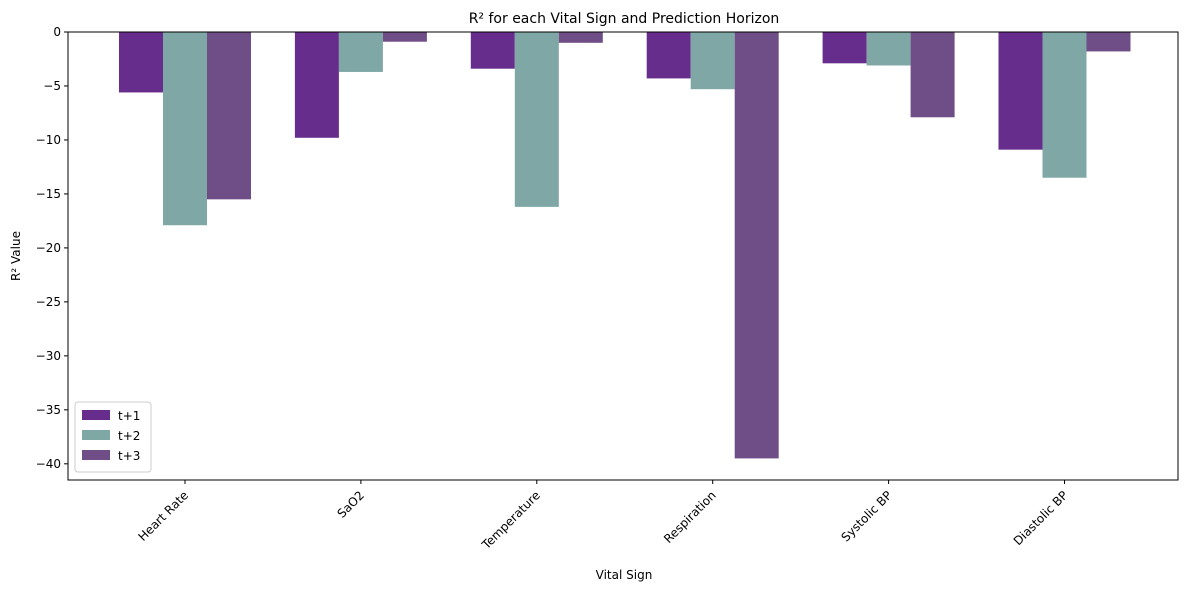 This screenshot has width=1189, height=590. Describe the element at coordinates (129, 436) in the screenshot. I see `legend-label: t+2` at that location.